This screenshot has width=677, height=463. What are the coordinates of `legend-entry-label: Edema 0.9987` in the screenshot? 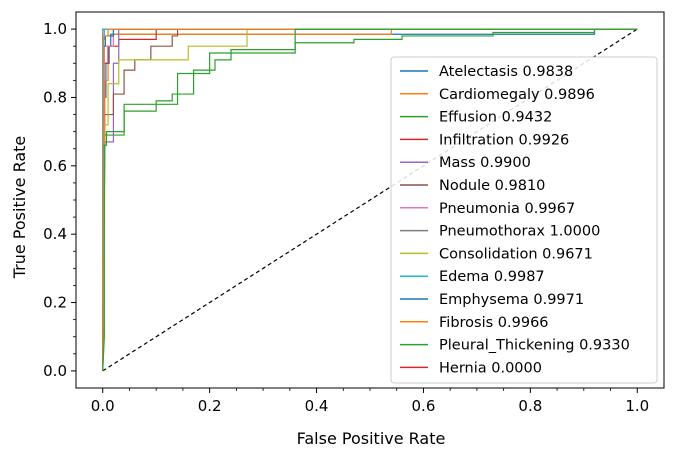 It's located at (492, 277).